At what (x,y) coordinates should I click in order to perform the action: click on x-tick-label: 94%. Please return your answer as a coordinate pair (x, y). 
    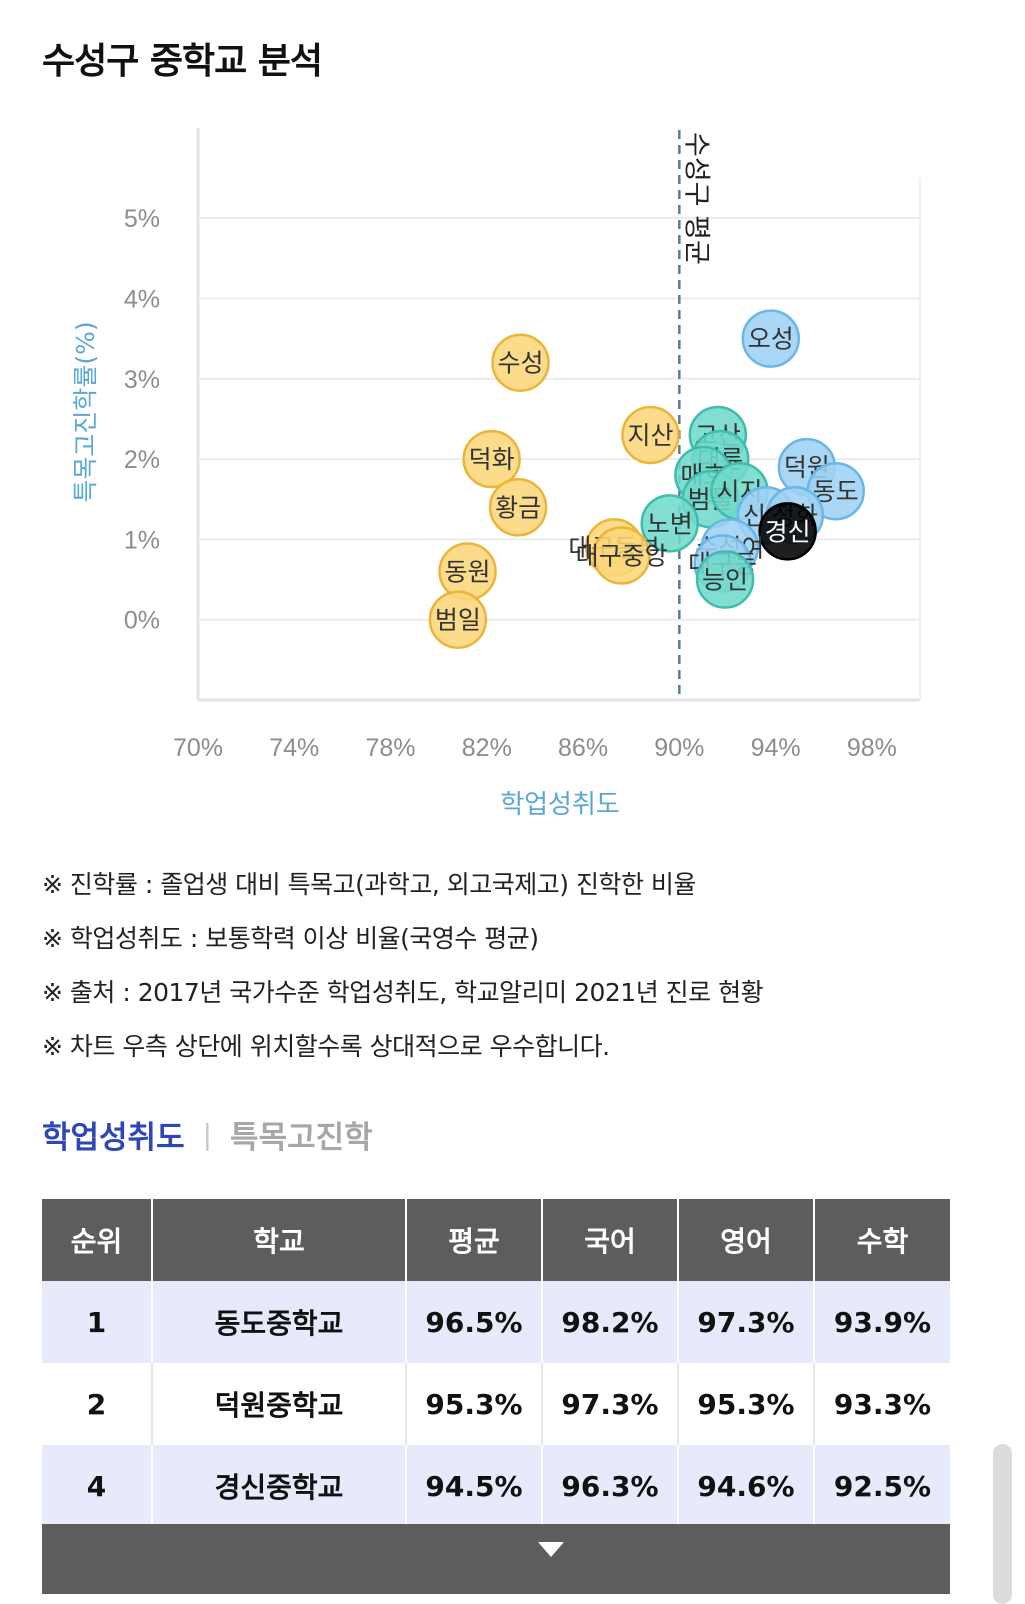
    Looking at the image, I should click on (776, 748).